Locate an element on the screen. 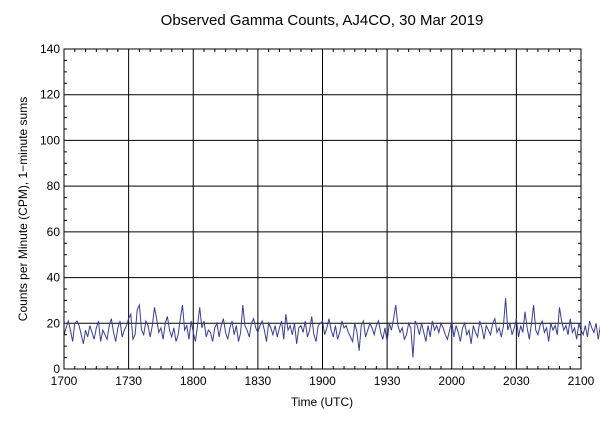 The width and height of the screenshot is (600, 428). x-tick-label: 1930 is located at coordinates (387, 381).